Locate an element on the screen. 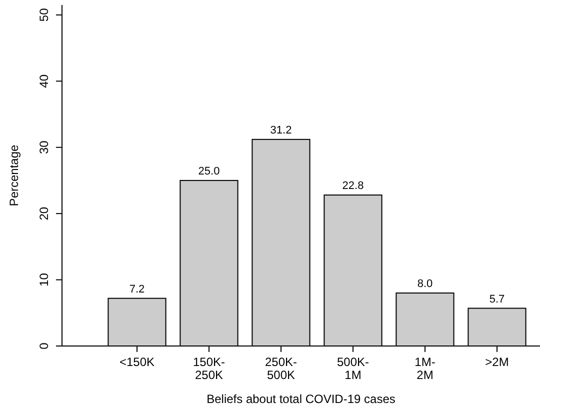 This screenshot has height=411, width=578. y-tick-label: 30 is located at coordinates (44, 147).